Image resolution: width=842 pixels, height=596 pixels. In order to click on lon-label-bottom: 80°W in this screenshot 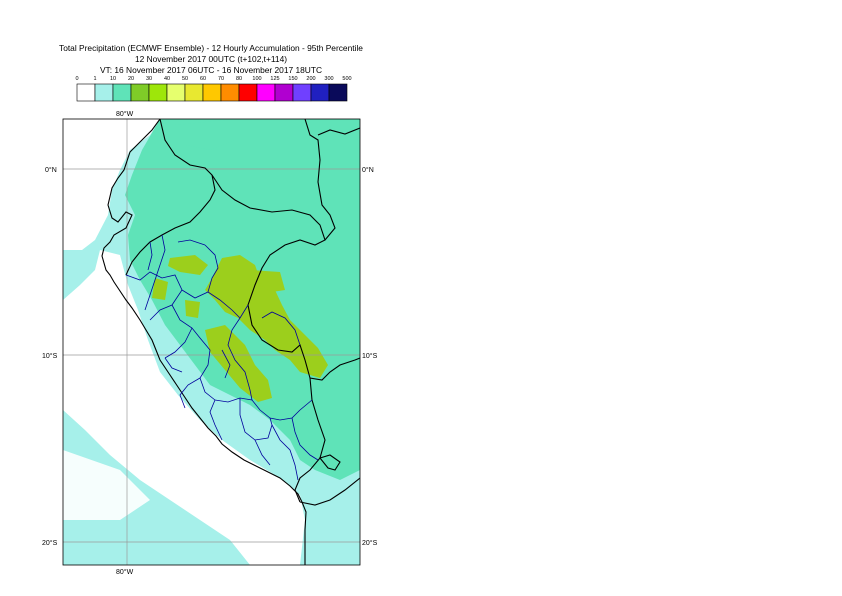, I will do `click(125, 572)`.